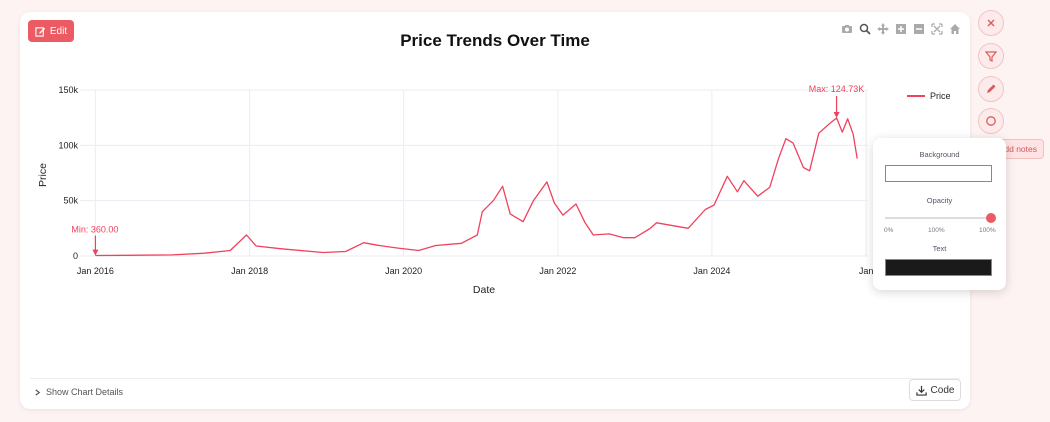 The image size is (1050, 422). What do you see at coordinates (864, 28) in the screenshot?
I see `zoom-icon` at bounding box center [864, 28].